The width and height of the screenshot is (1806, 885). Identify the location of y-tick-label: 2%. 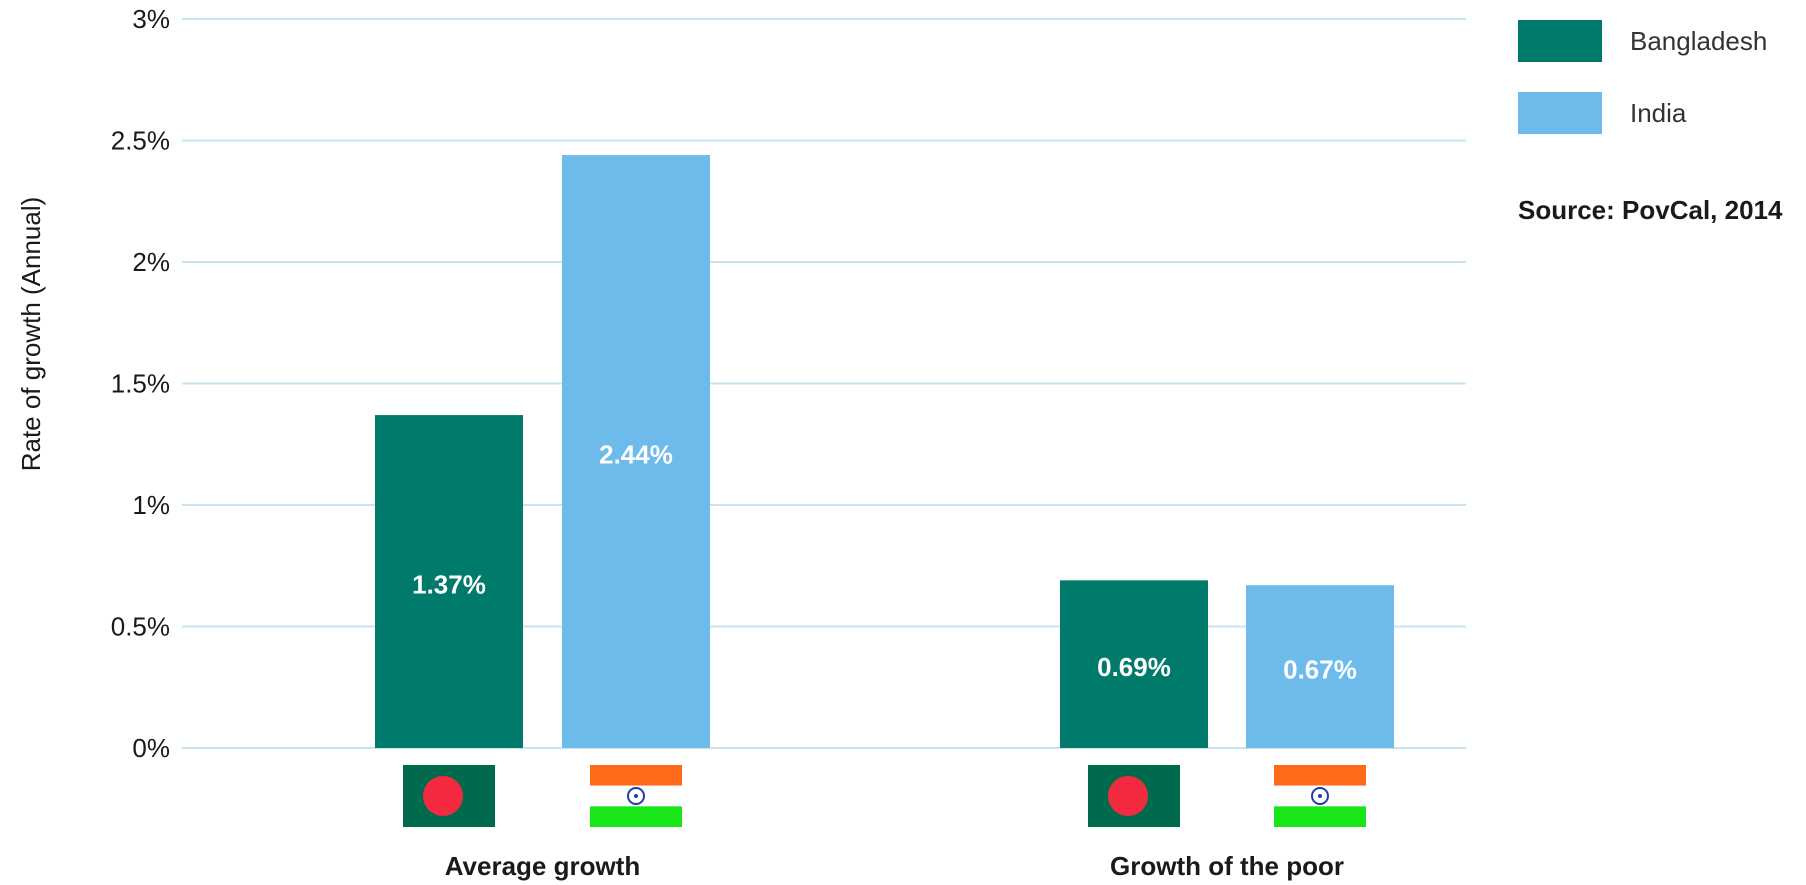
(151, 262).